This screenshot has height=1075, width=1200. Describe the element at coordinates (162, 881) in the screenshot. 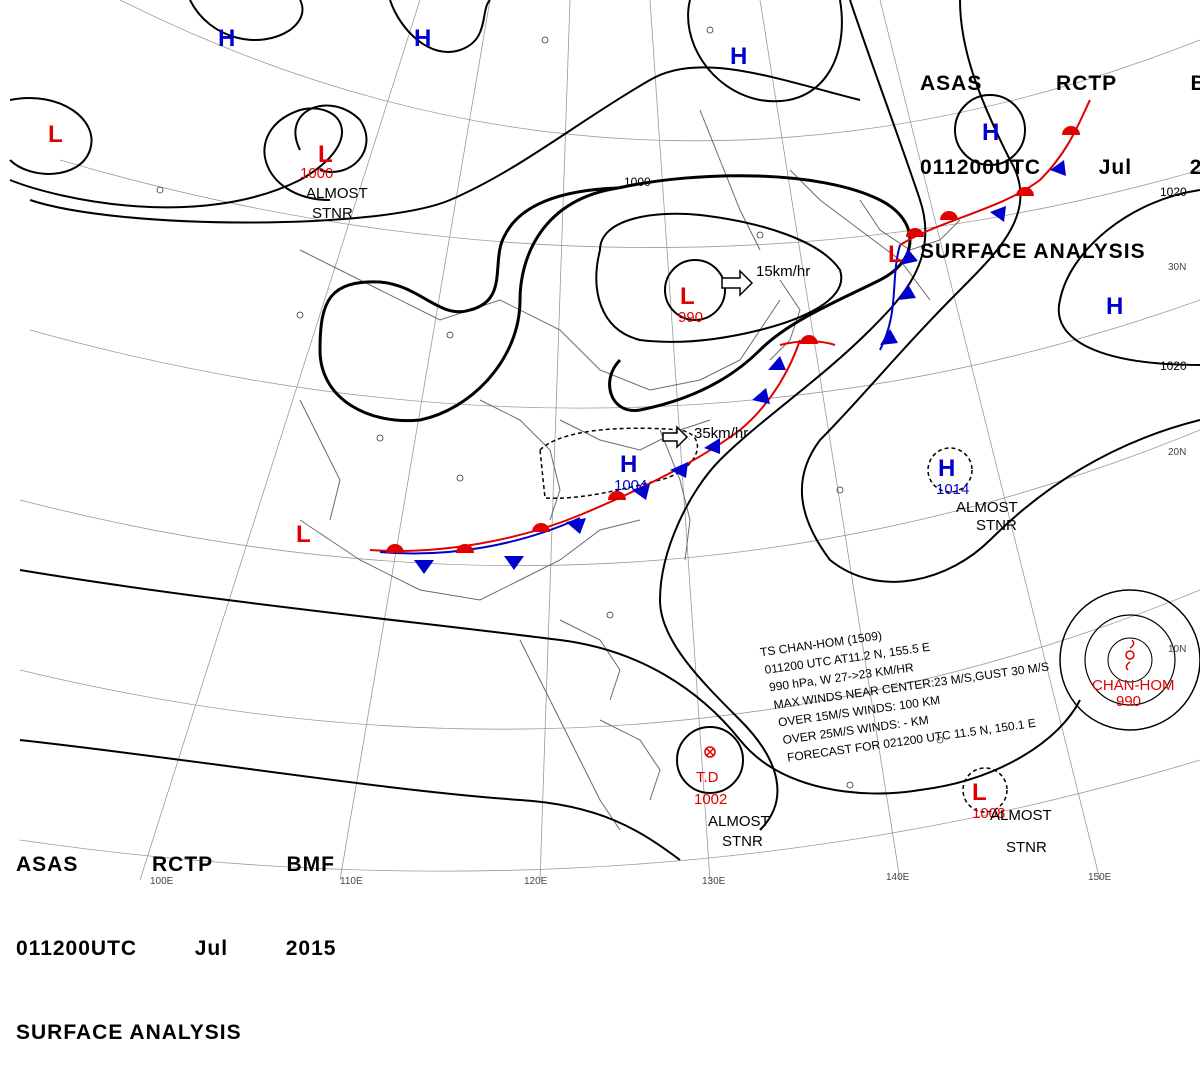

I see `lon-label-100e: 100E` at that location.